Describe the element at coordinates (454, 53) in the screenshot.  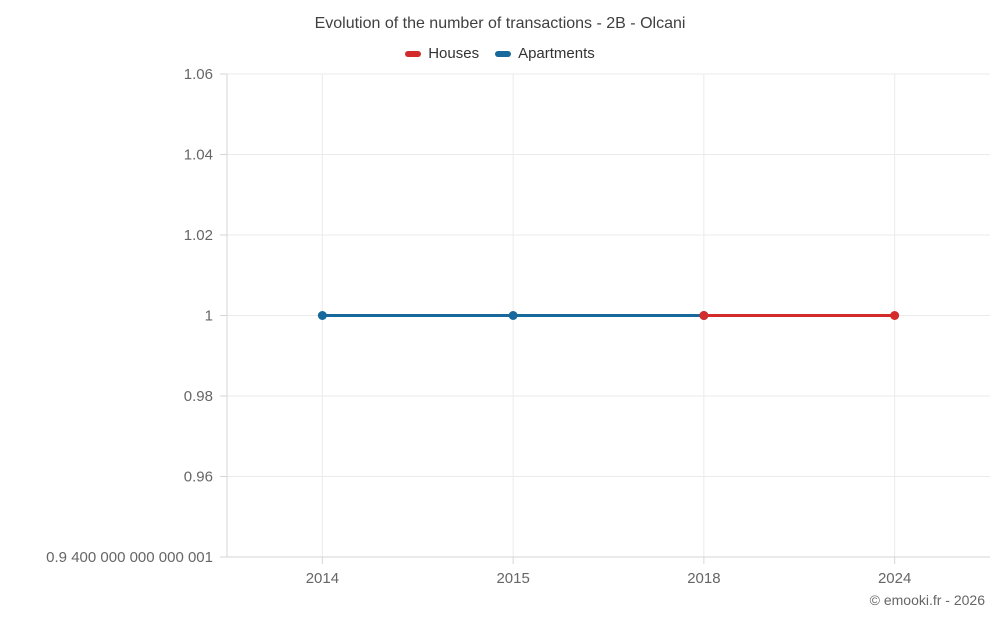
I see `legend-label: Houses` at that location.